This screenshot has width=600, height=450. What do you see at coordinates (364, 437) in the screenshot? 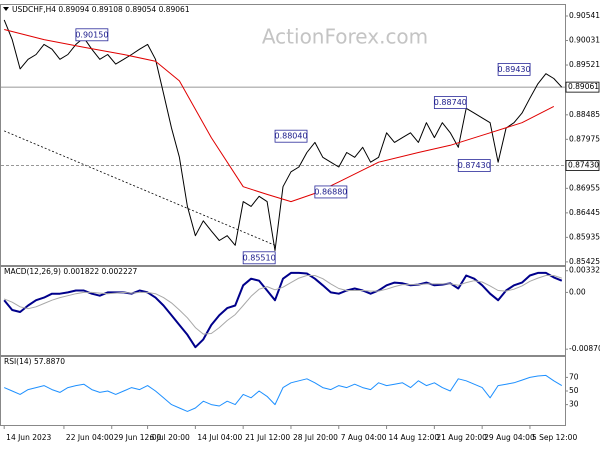
I see `x-tick-label: 7 Aug 04:00` at bounding box center [364, 437].